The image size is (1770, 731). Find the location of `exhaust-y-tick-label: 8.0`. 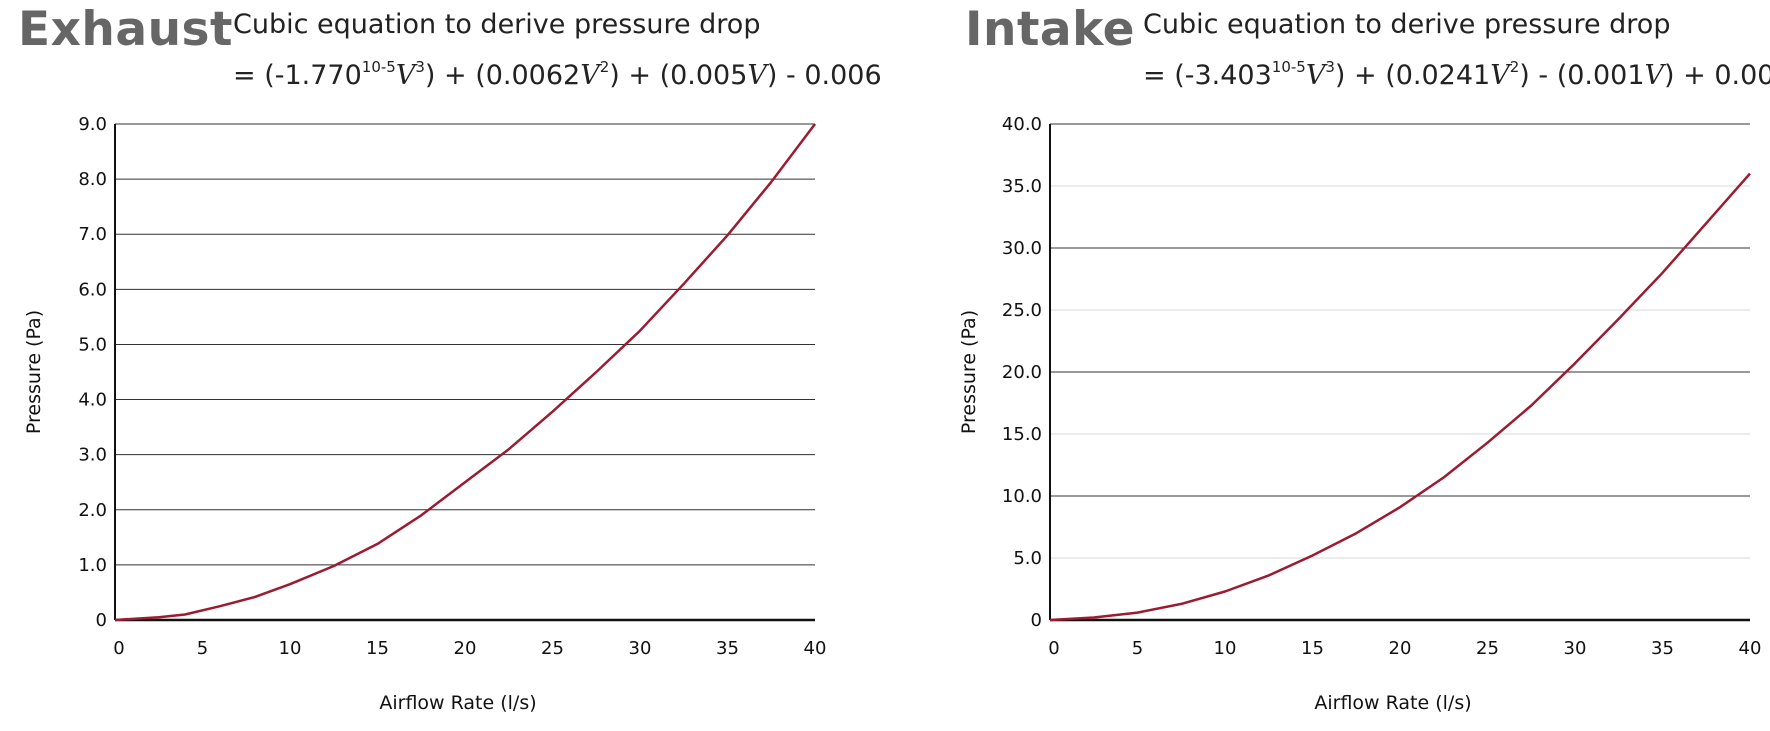

exhaust-y-tick-label: 8.0 is located at coordinates (92, 179).